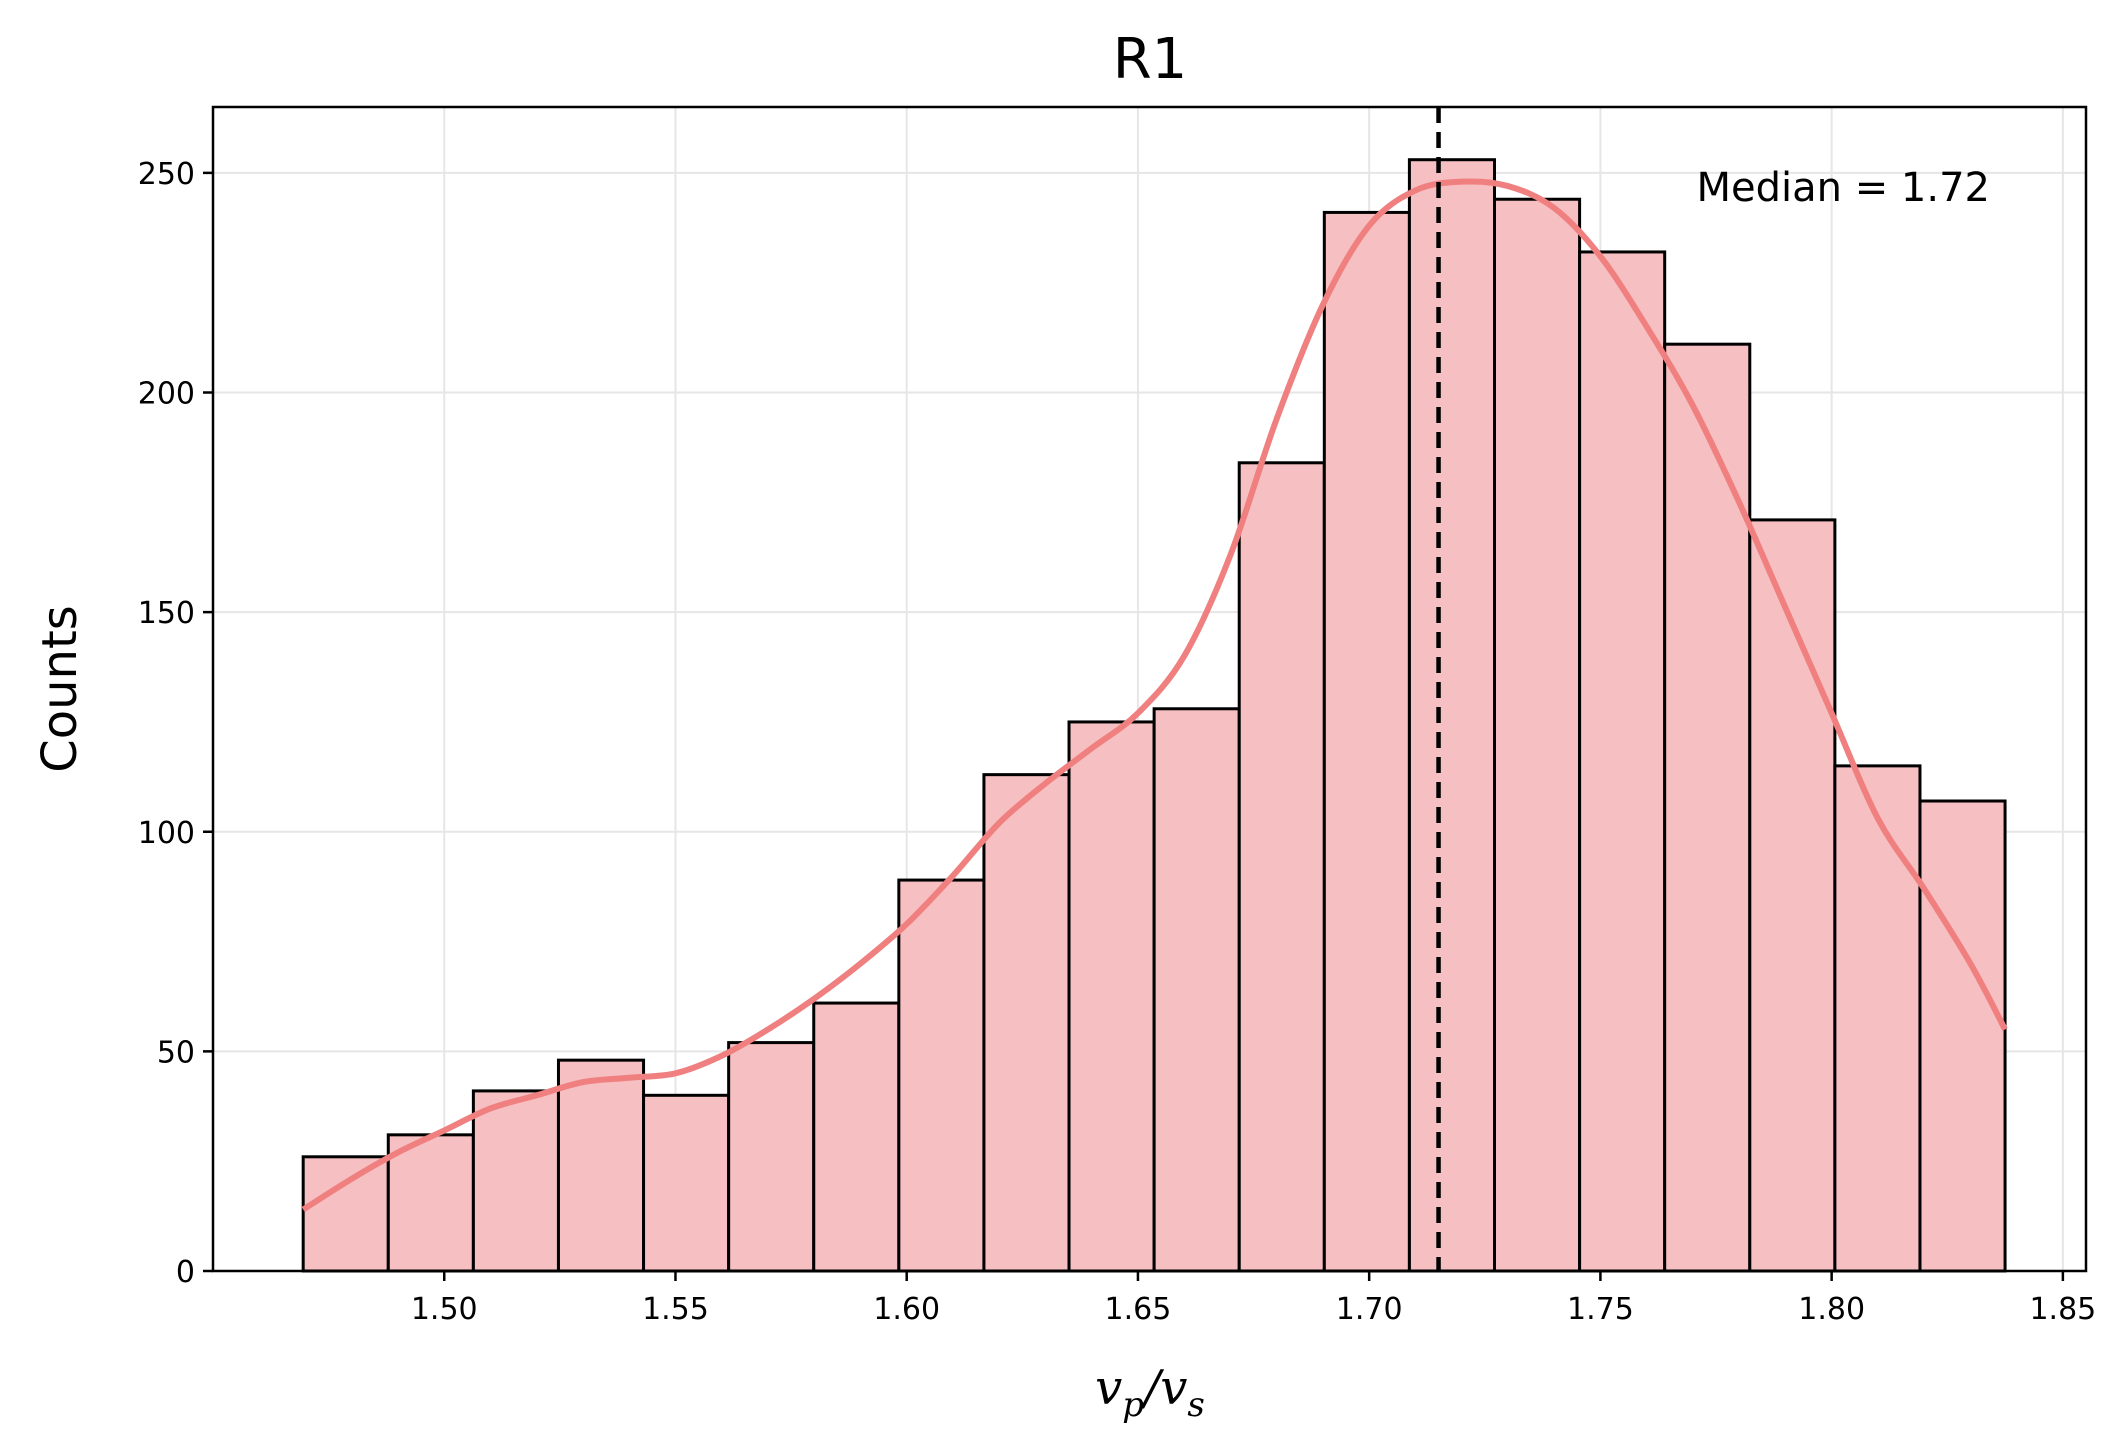 The height and width of the screenshot is (1445, 2121). I want to click on x-axis-label-v1: v, so click(1108, 1388).